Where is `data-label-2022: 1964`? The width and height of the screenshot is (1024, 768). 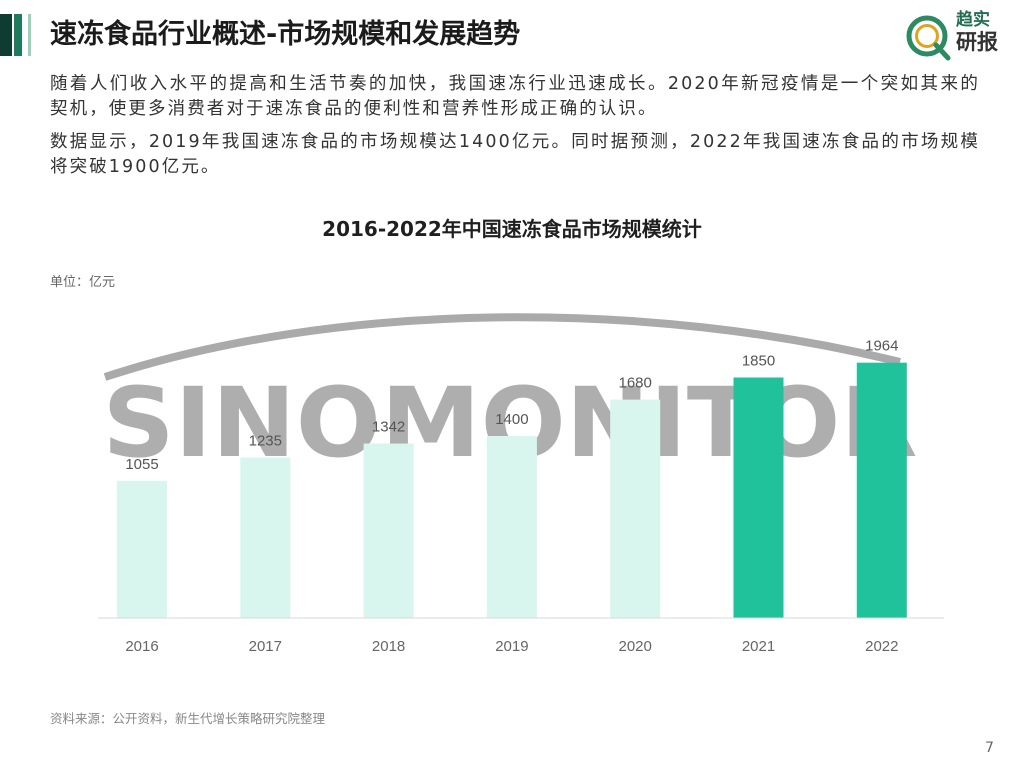
data-label-2022: 1964 is located at coordinates (881, 346).